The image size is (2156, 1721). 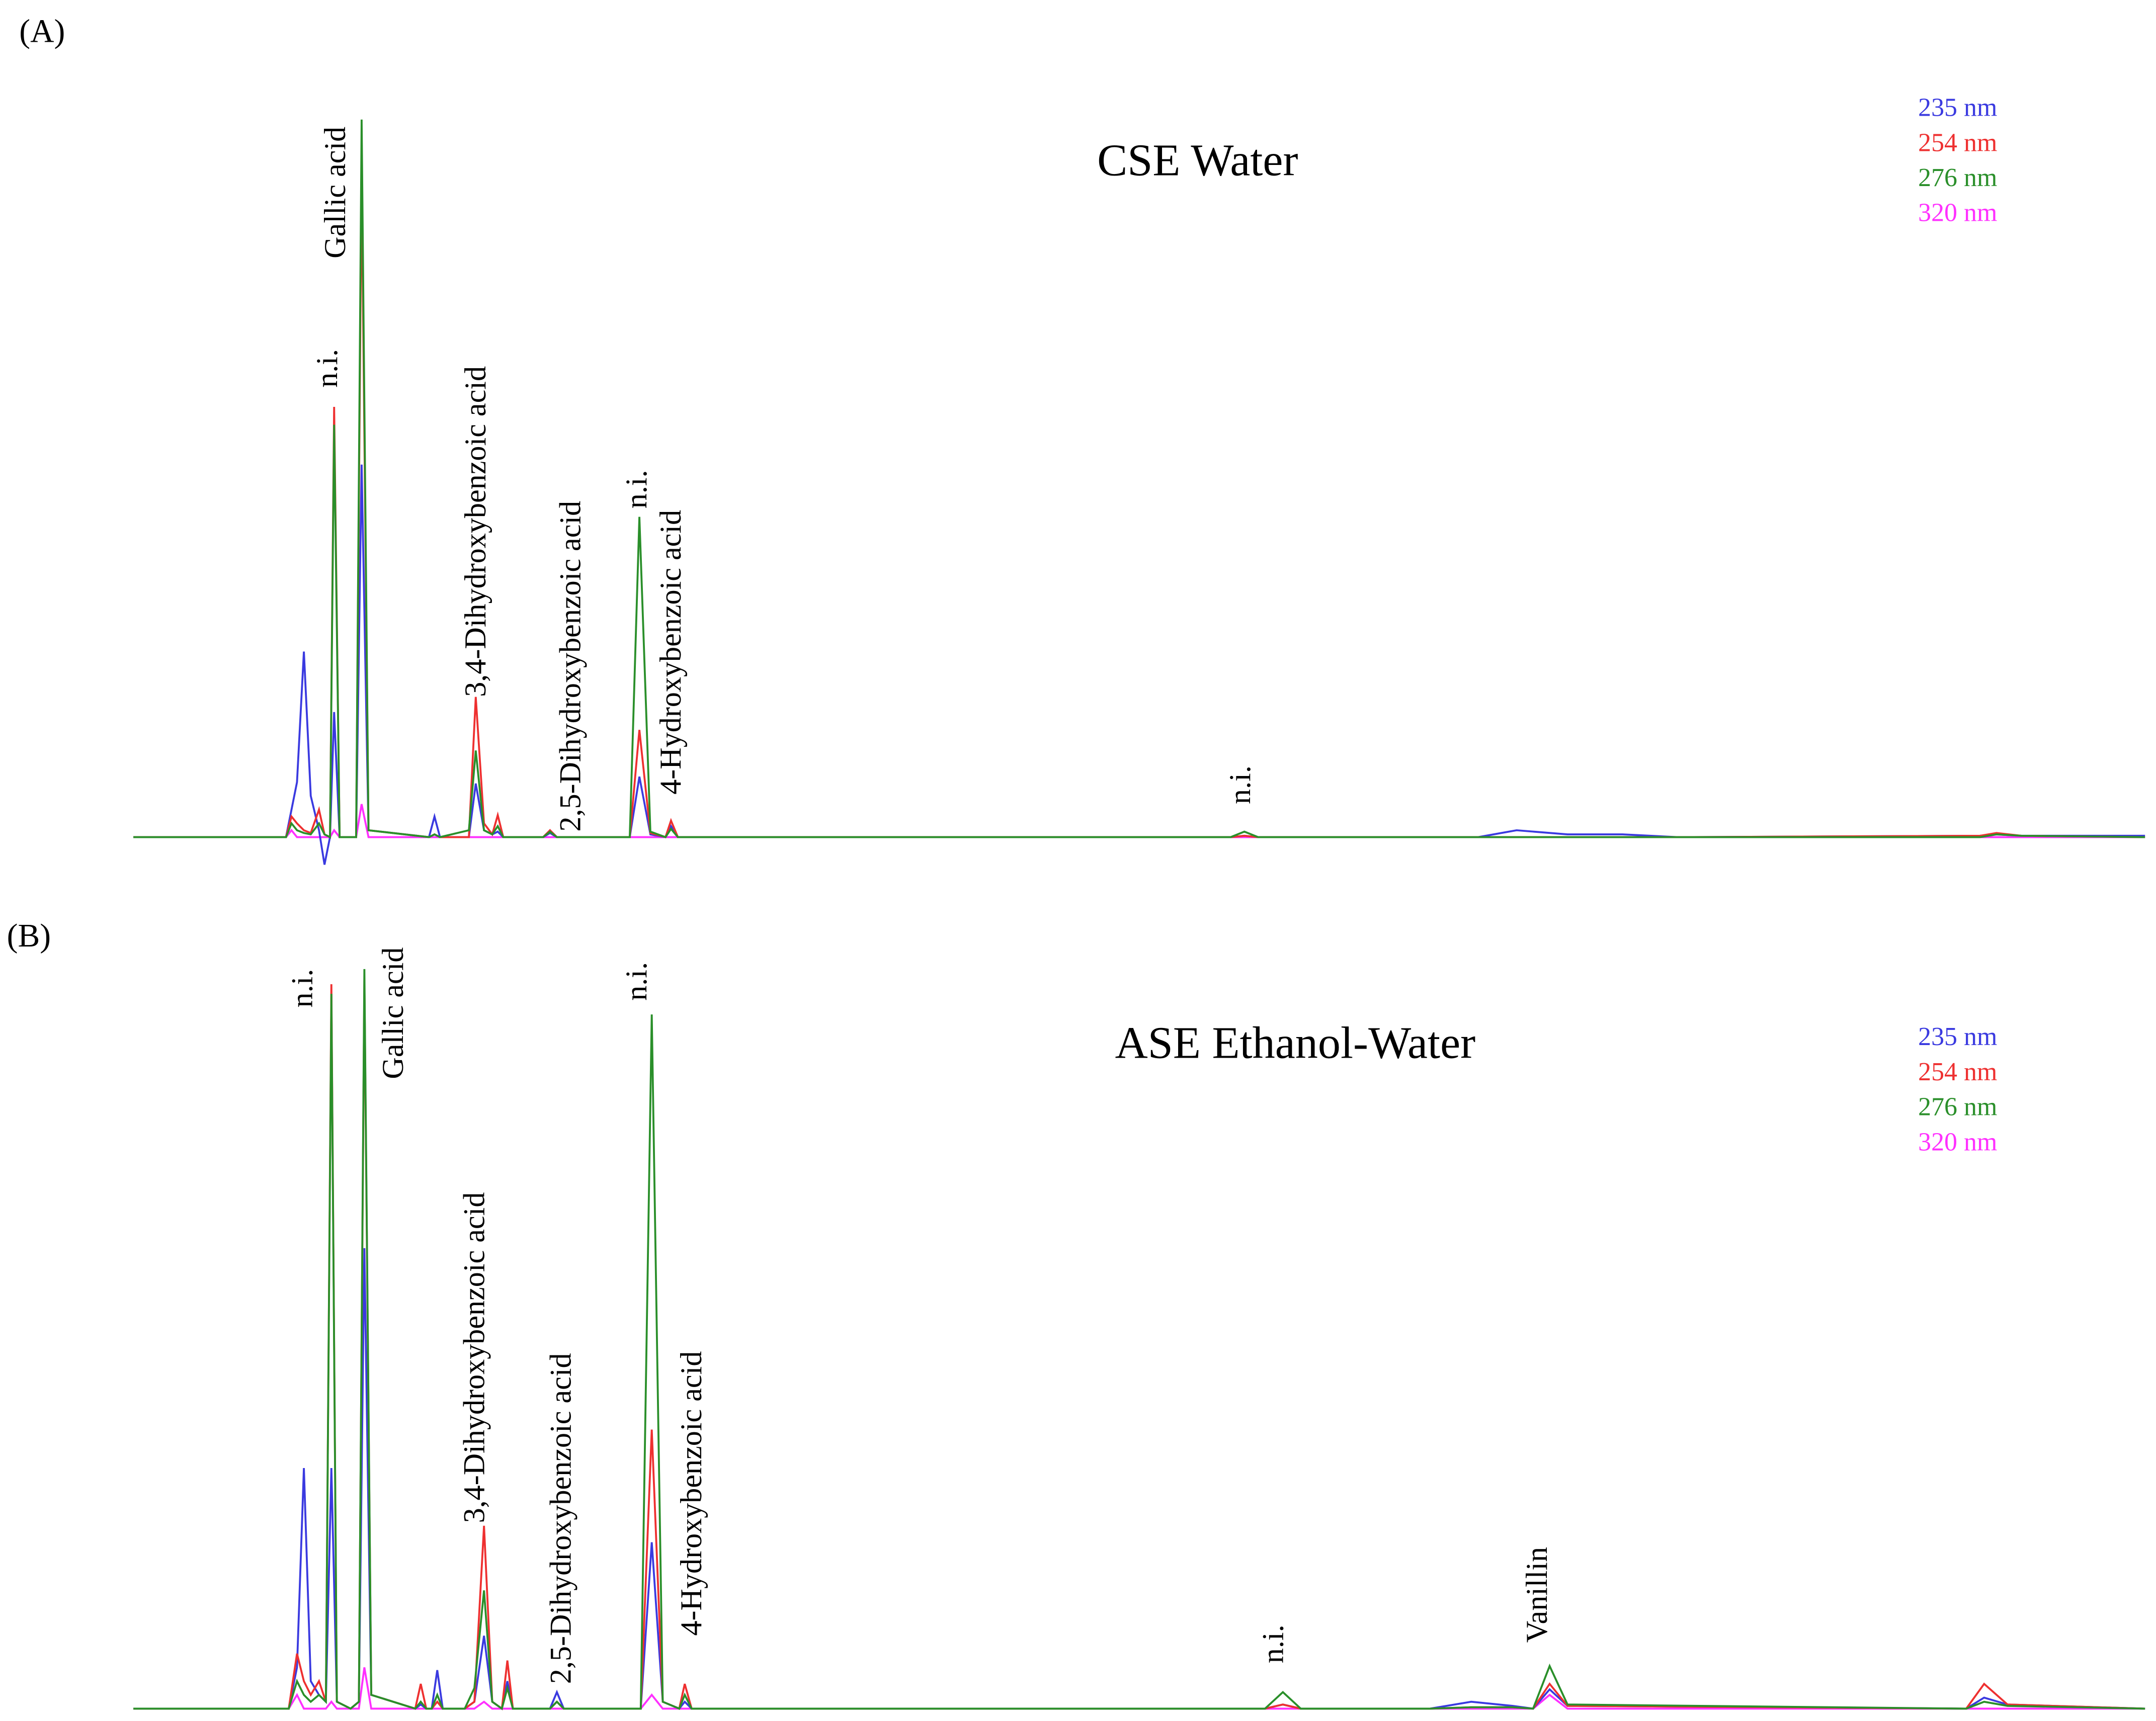 What do you see at coordinates (1295, 1042) in the screenshot?
I see `panel-title: ASE Ethanol-Water` at bounding box center [1295, 1042].